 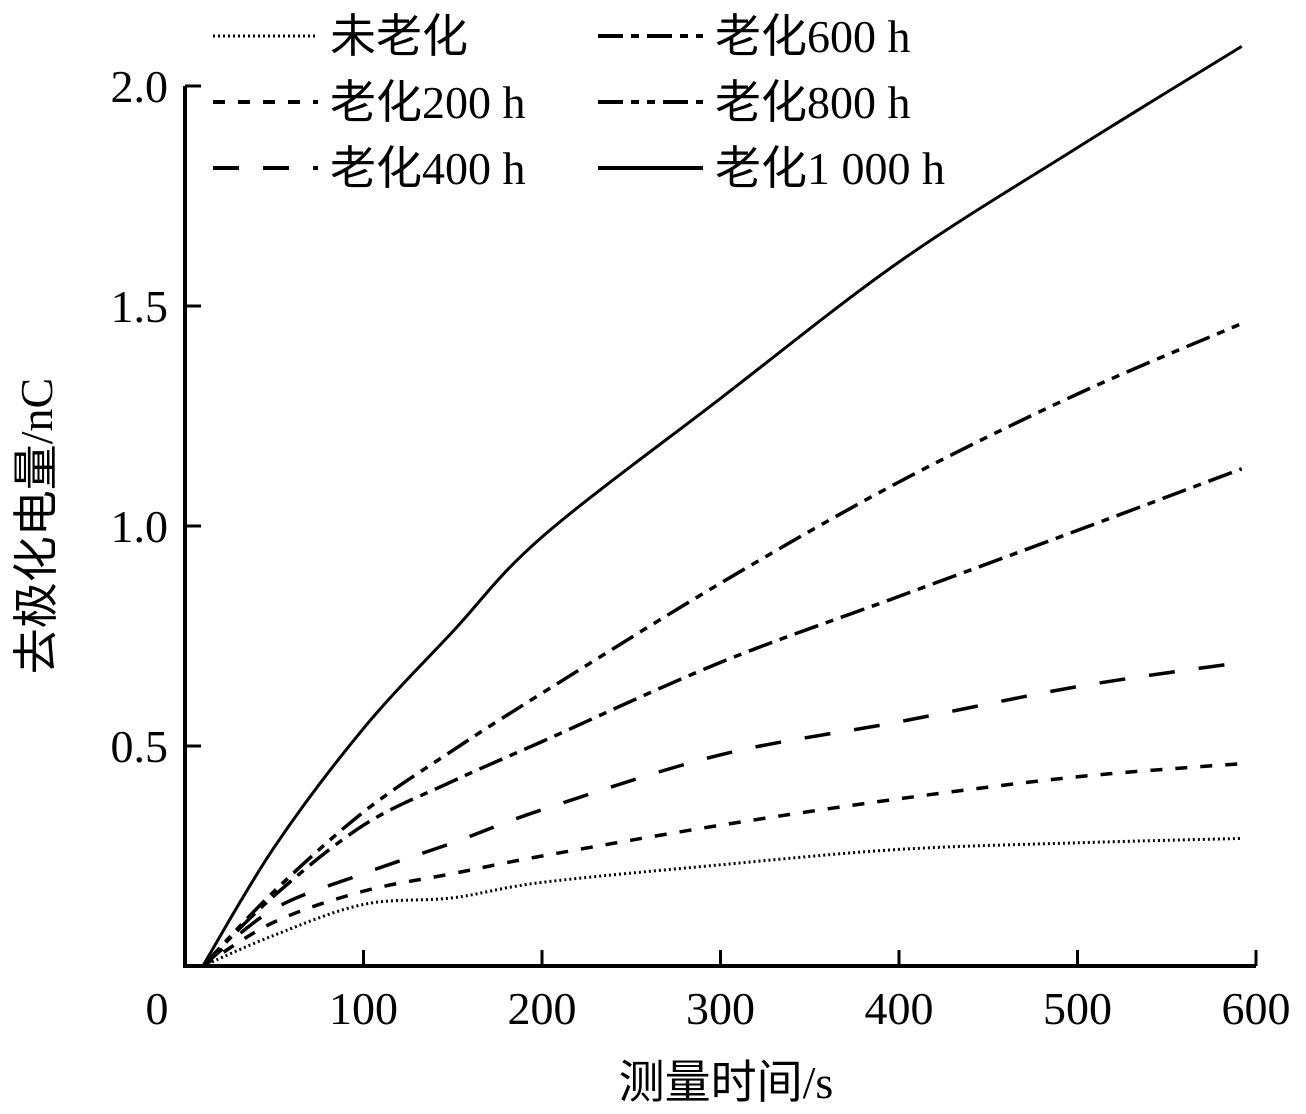 What do you see at coordinates (399, 36) in the screenshot?
I see `legend-label-0: 未老化` at bounding box center [399, 36].